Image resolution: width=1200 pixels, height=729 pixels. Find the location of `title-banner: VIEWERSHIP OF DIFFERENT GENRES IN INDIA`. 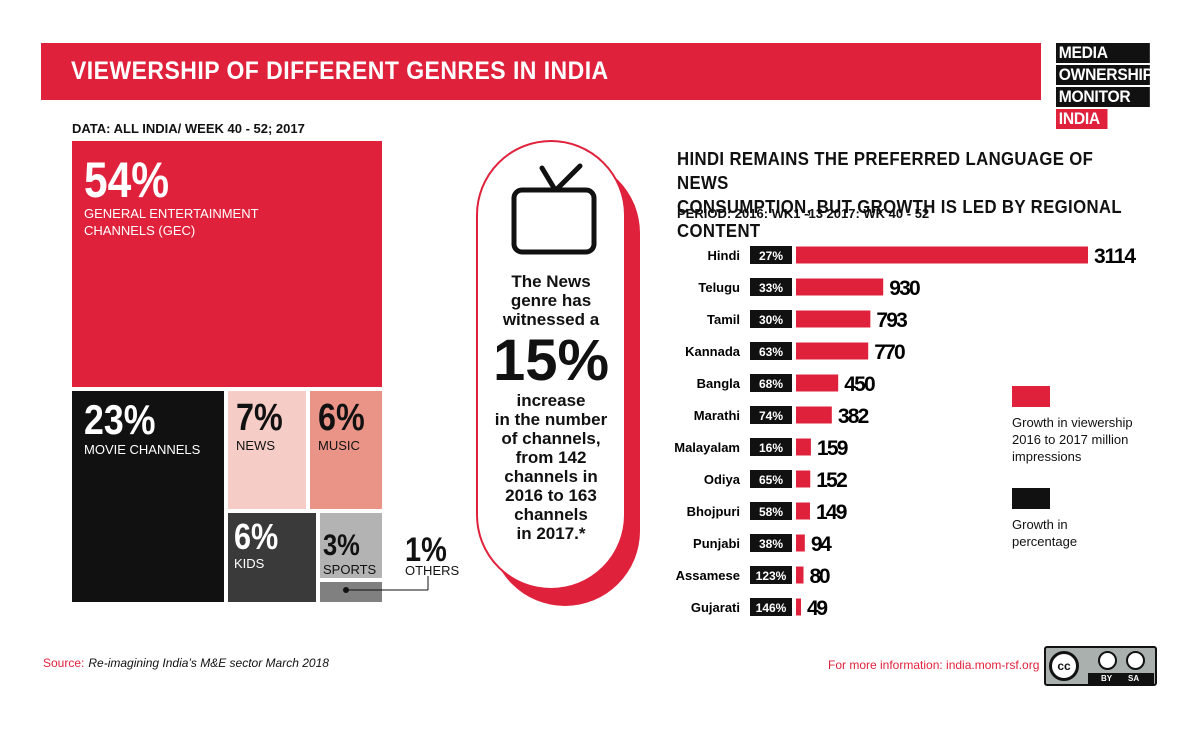

title-banner: VIEWERSHIP OF DIFFERENT GENRES IN INDIA is located at coordinates (541, 71).